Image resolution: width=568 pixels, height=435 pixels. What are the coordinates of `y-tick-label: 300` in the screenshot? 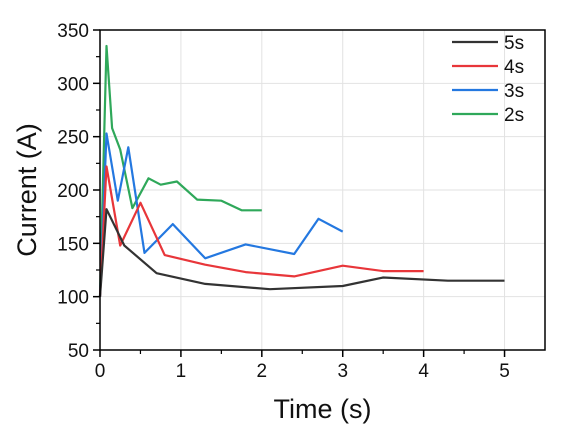 It's located at (73, 84).